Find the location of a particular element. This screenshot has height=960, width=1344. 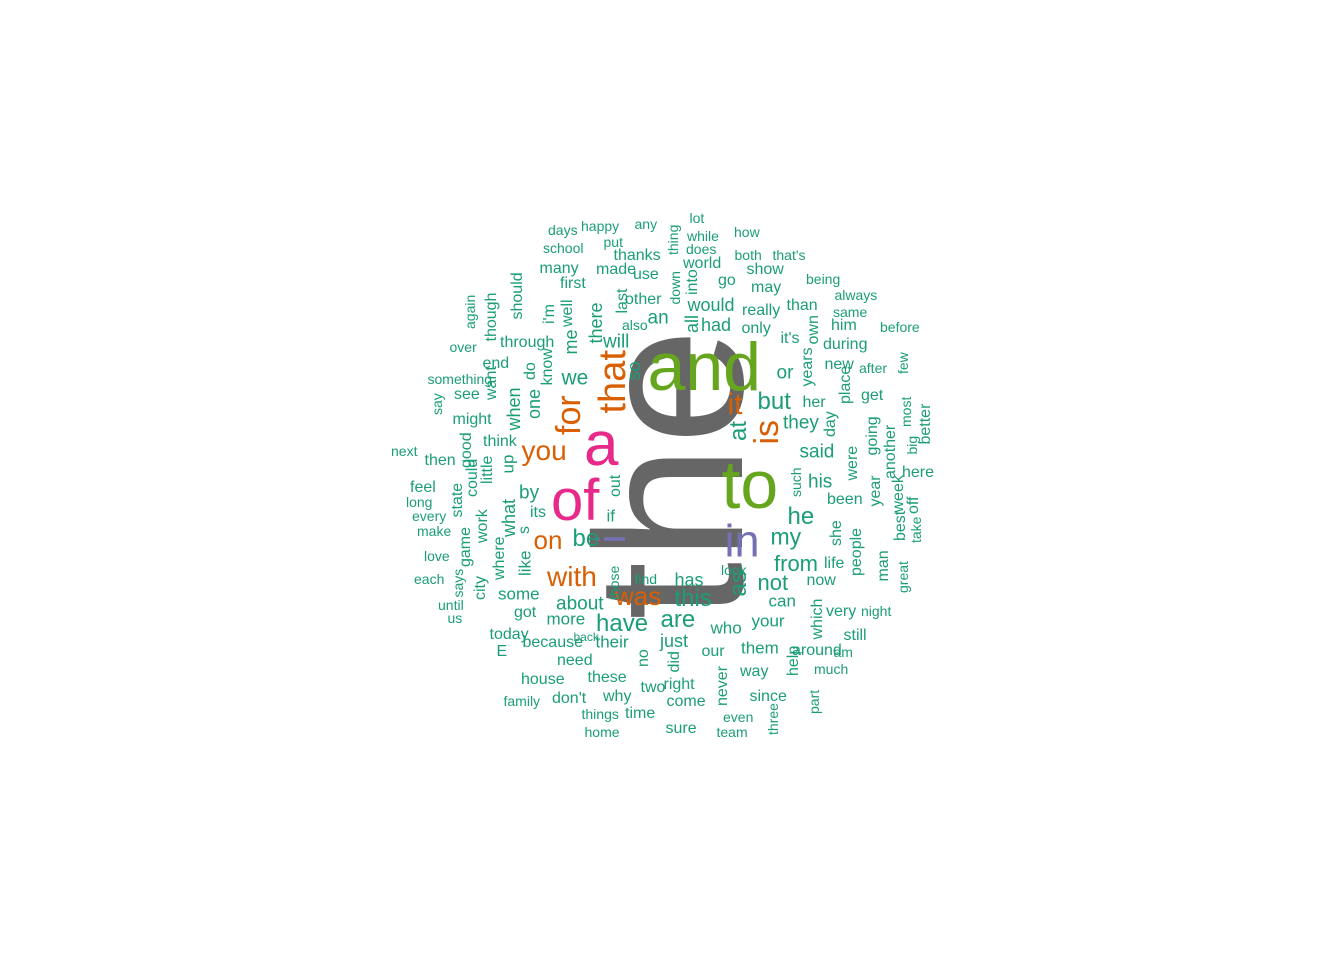

word-after: after is located at coordinates (873, 368).